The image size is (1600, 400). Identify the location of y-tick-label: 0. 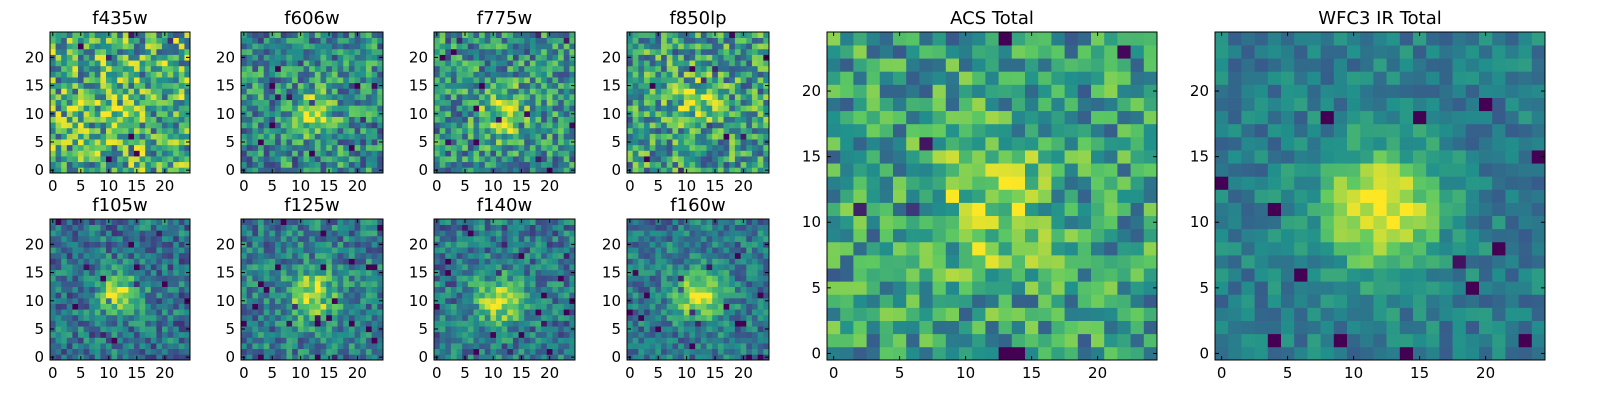
(230, 357).